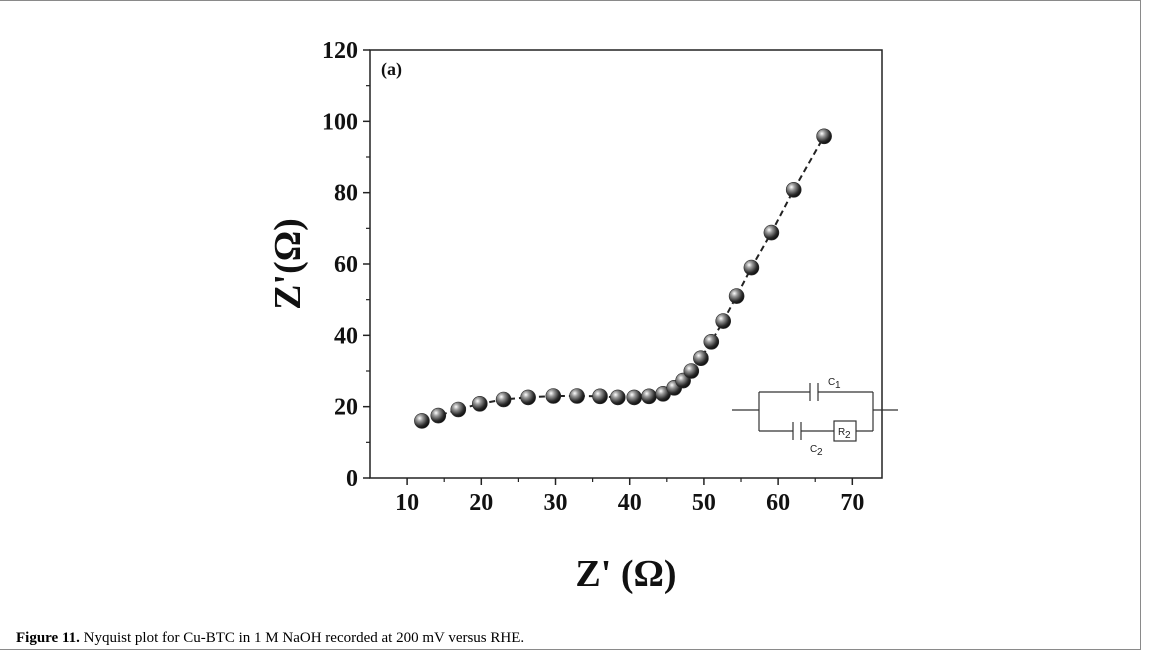 This screenshot has height=662, width=1153. Describe the element at coordinates (848, 435) in the screenshot. I see `circuit-label-r-sub: 2` at that location.